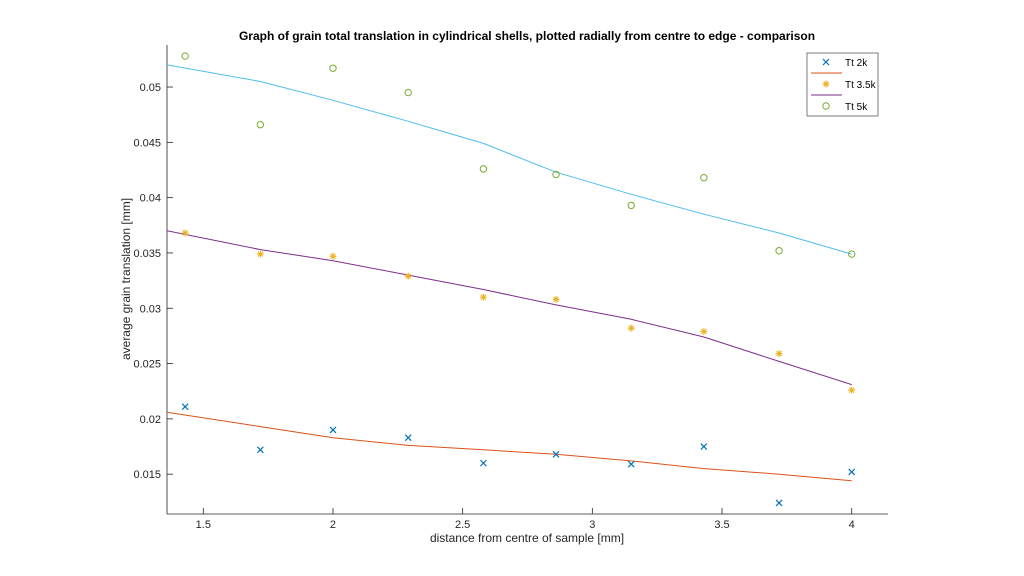 This screenshot has height=576, width=1024. I want to click on legend-entry: Tt 5k, so click(856, 107).